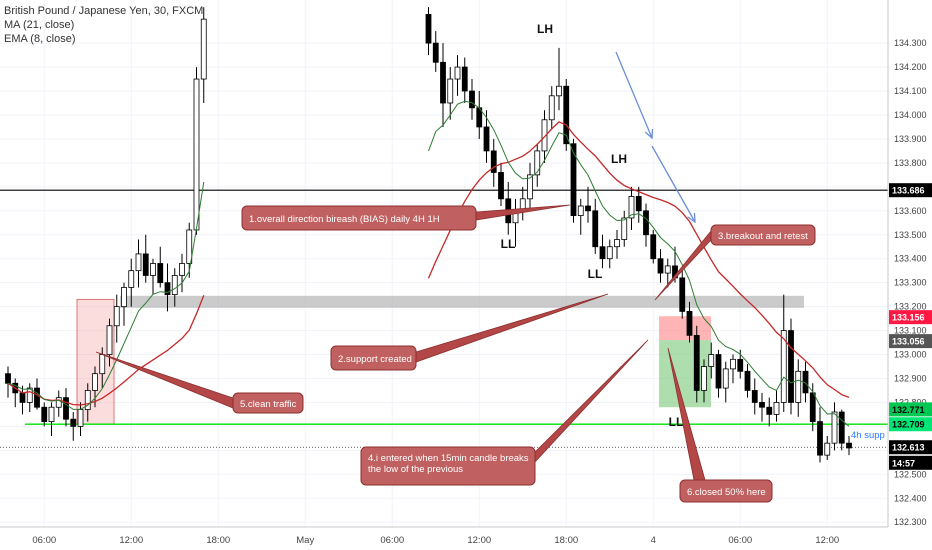  I want to click on price-tag: 14:57, so click(910, 462).